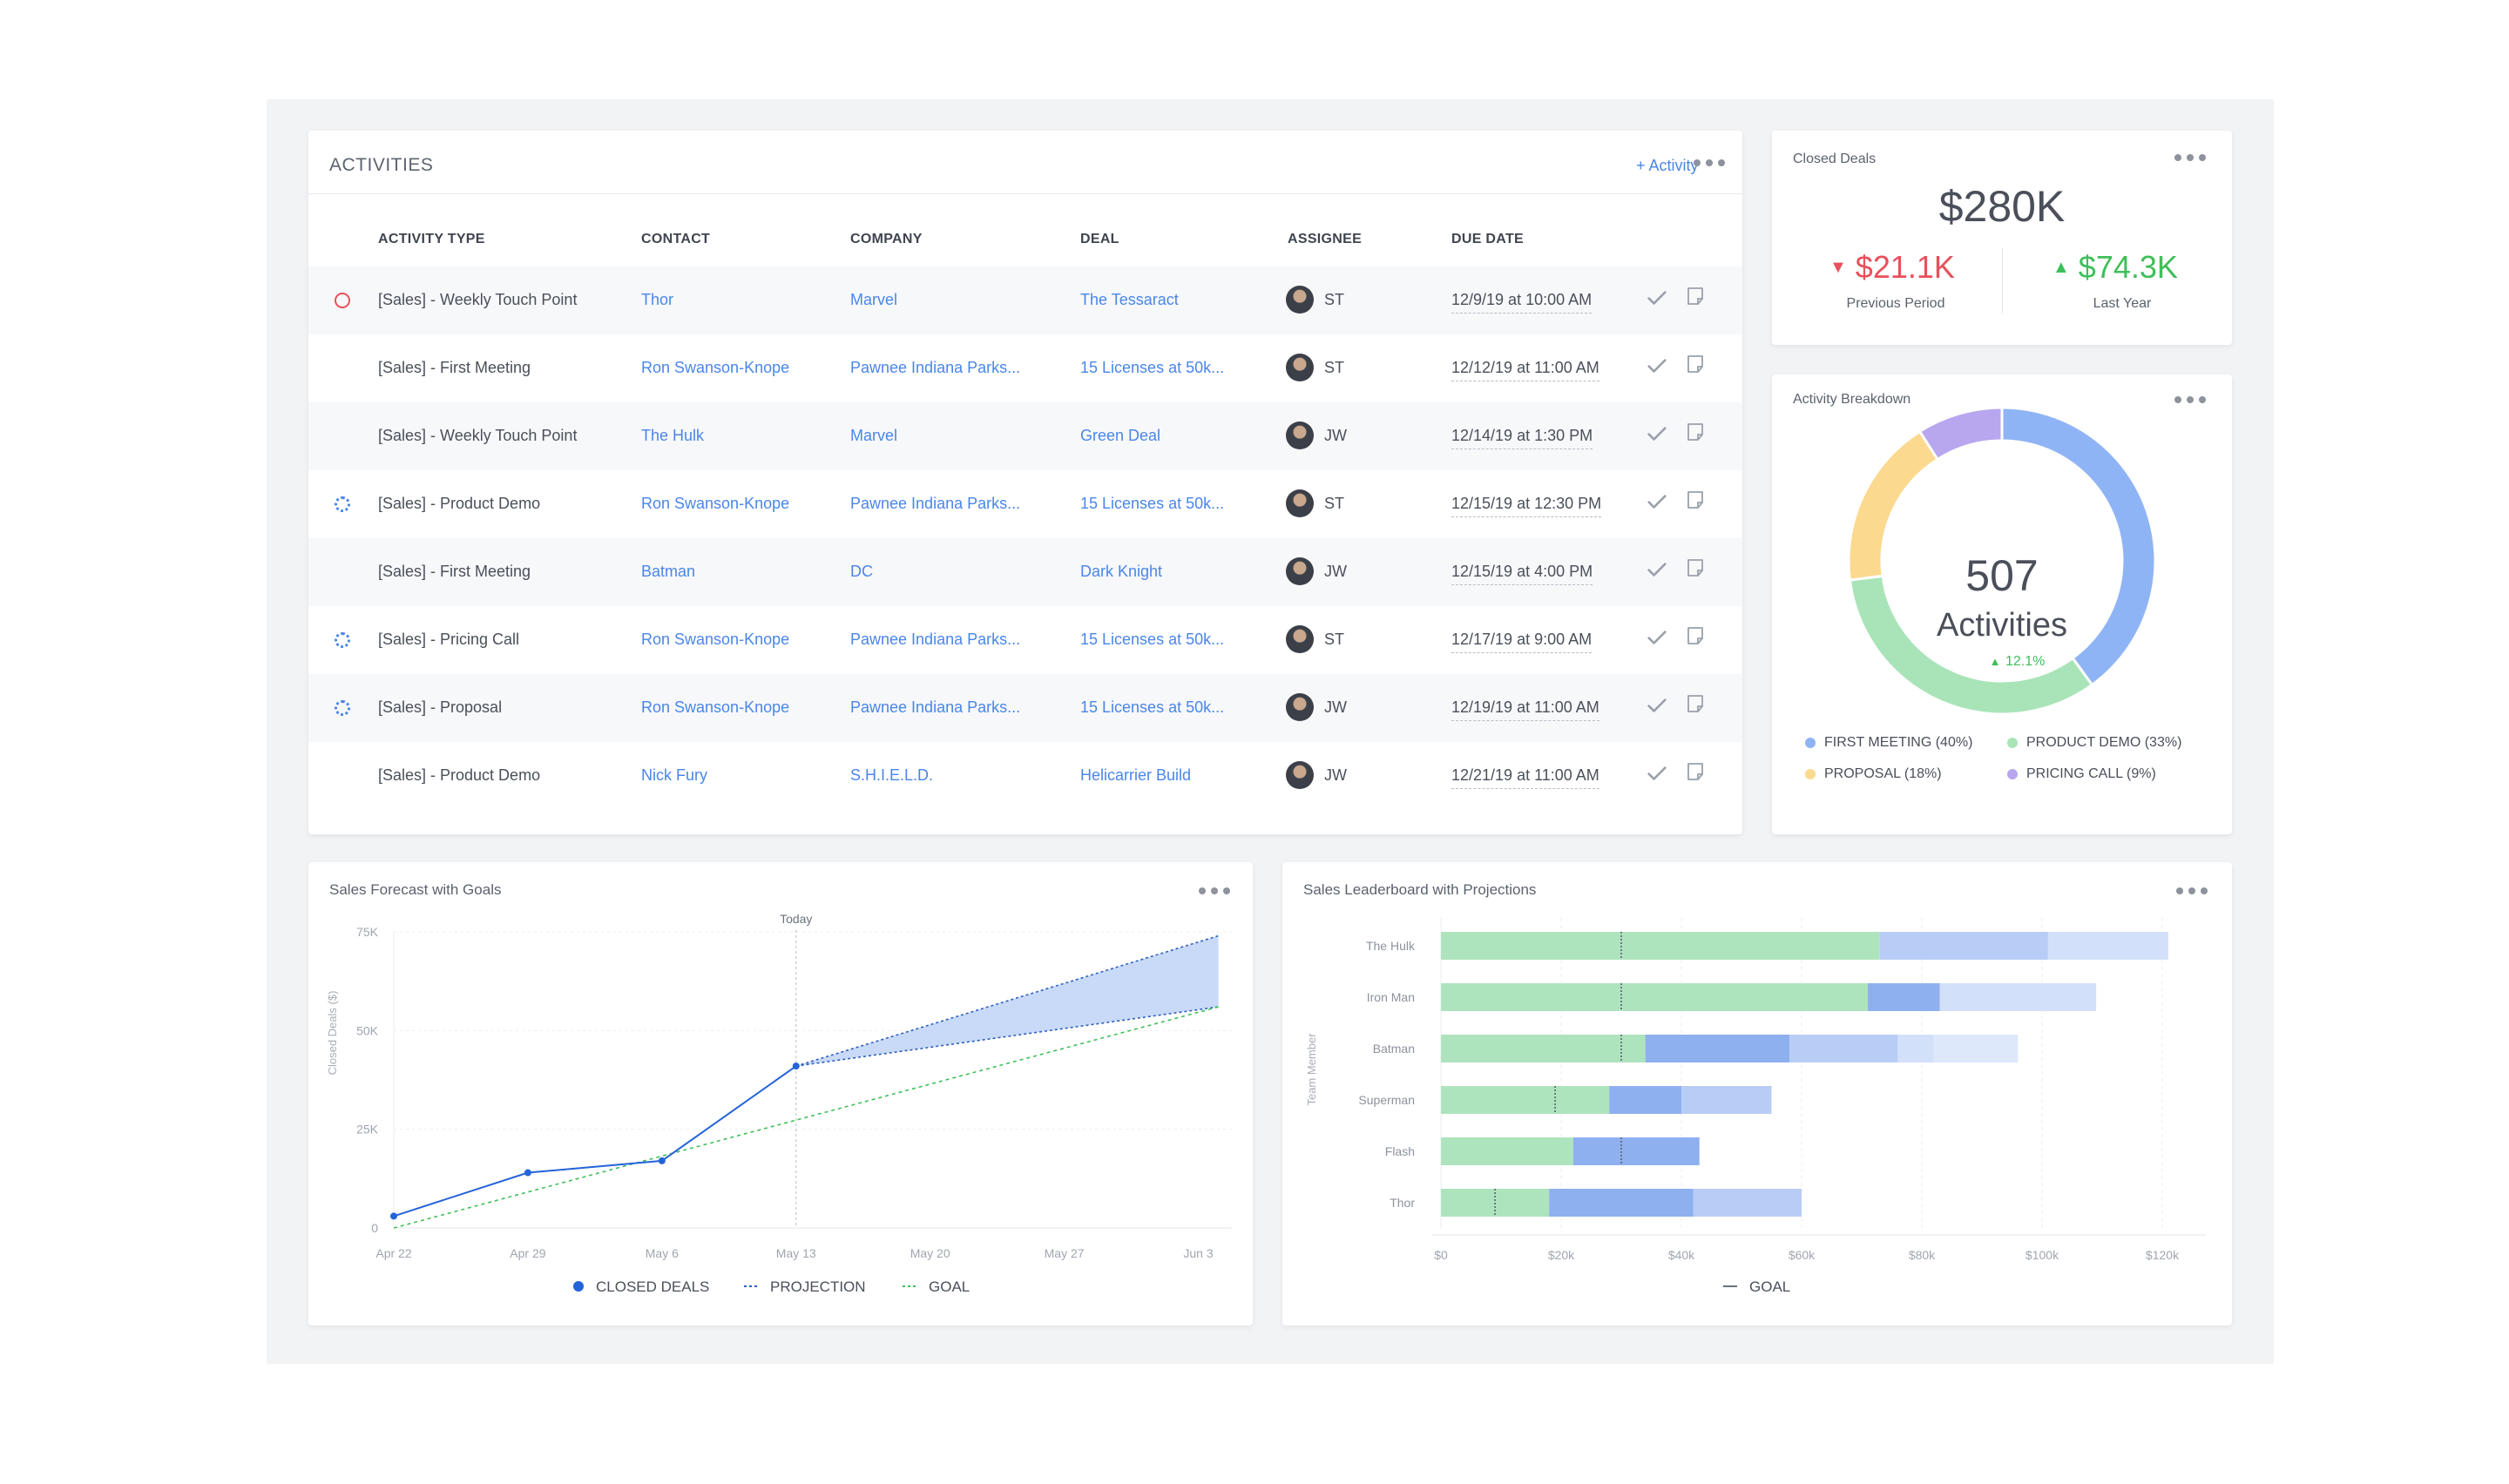  What do you see at coordinates (1334, 299) in the screenshot?
I see `assignee-initials: ST` at bounding box center [1334, 299].